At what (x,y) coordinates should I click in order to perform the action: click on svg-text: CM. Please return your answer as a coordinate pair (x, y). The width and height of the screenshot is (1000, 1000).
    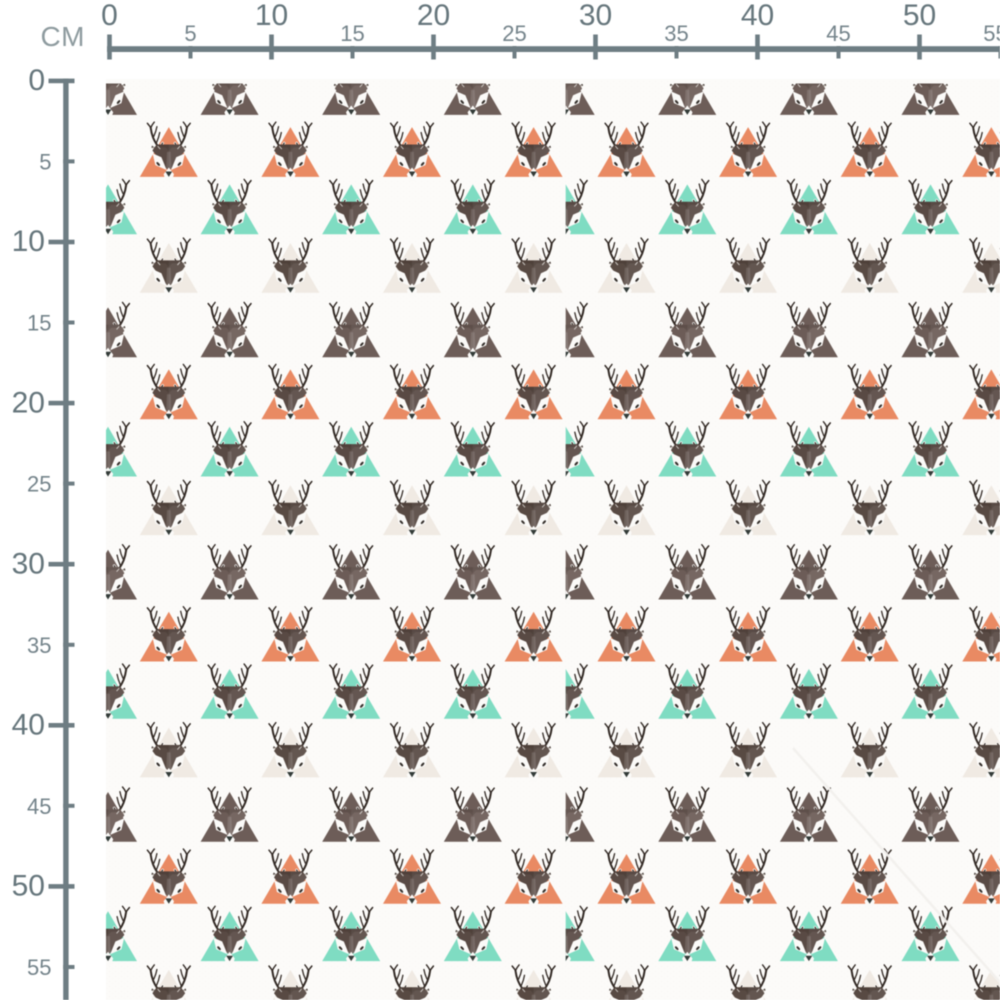
    Looking at the image, I should click on (62, 36).